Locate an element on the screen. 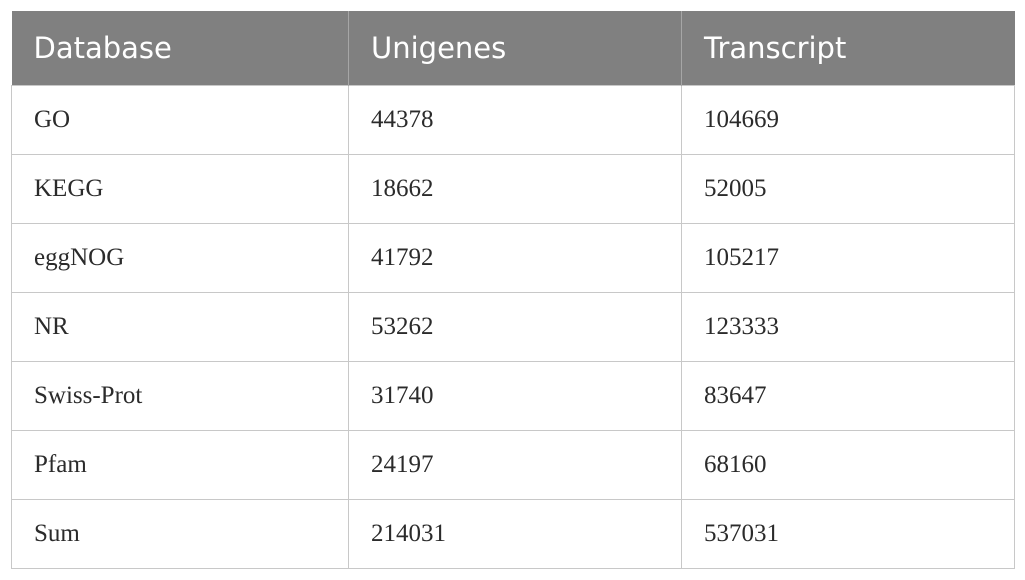 The height and width of the screenshot is (580, 1025). table-row: Sum 214031 537031 is located at coordinates (513, 533).